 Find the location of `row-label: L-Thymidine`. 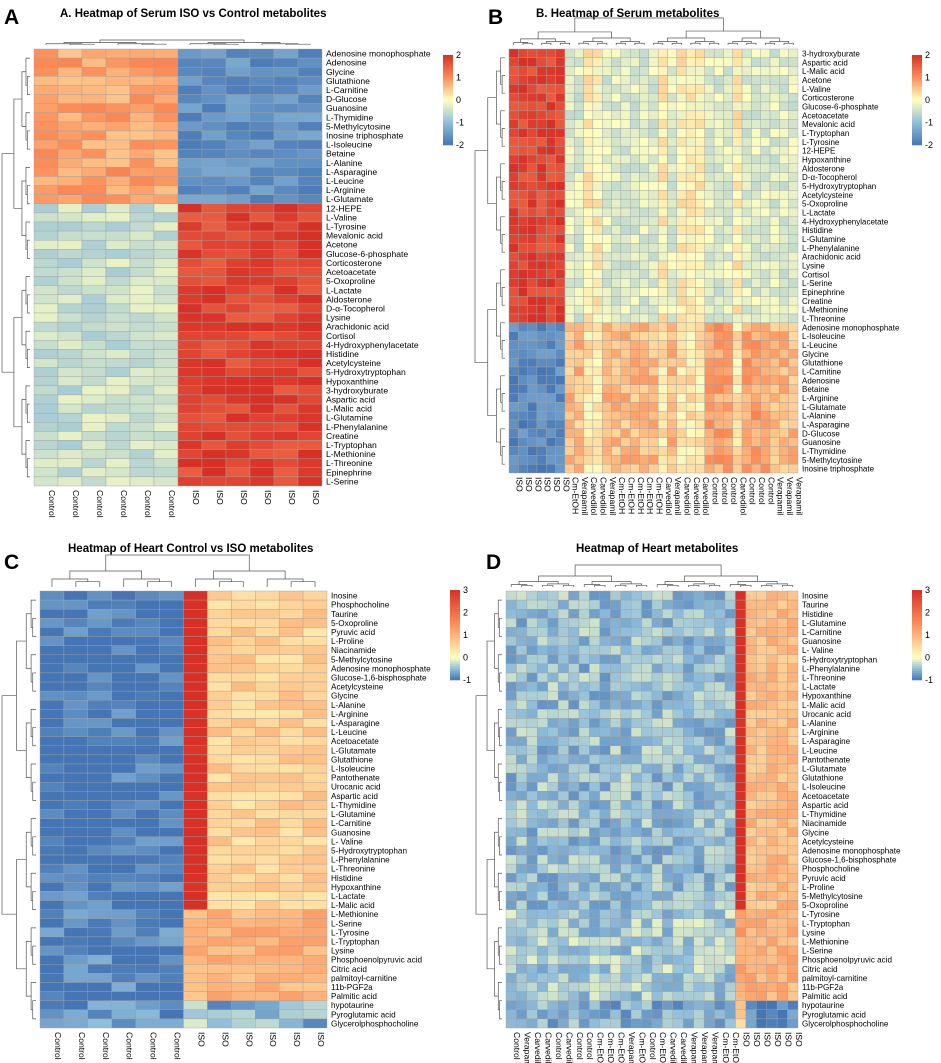

row-label: L-Thymidine is located at coordinates (824, 451).